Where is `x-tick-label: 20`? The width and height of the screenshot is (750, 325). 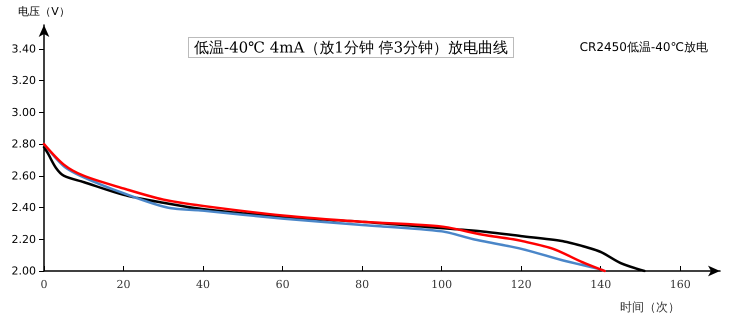 x-tick-label: 20 is located at coordinates (123, 284).